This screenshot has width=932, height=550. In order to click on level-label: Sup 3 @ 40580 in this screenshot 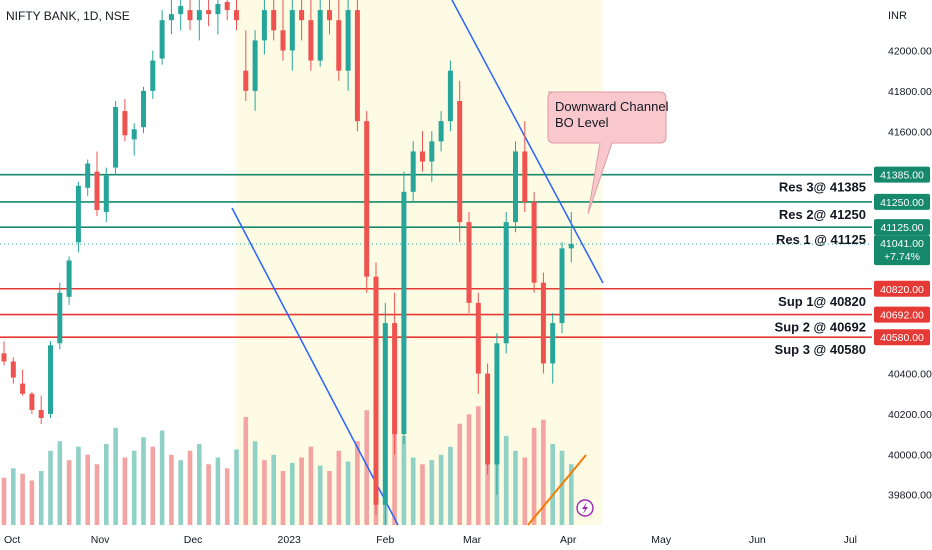, I will do `click(820, 349)`.